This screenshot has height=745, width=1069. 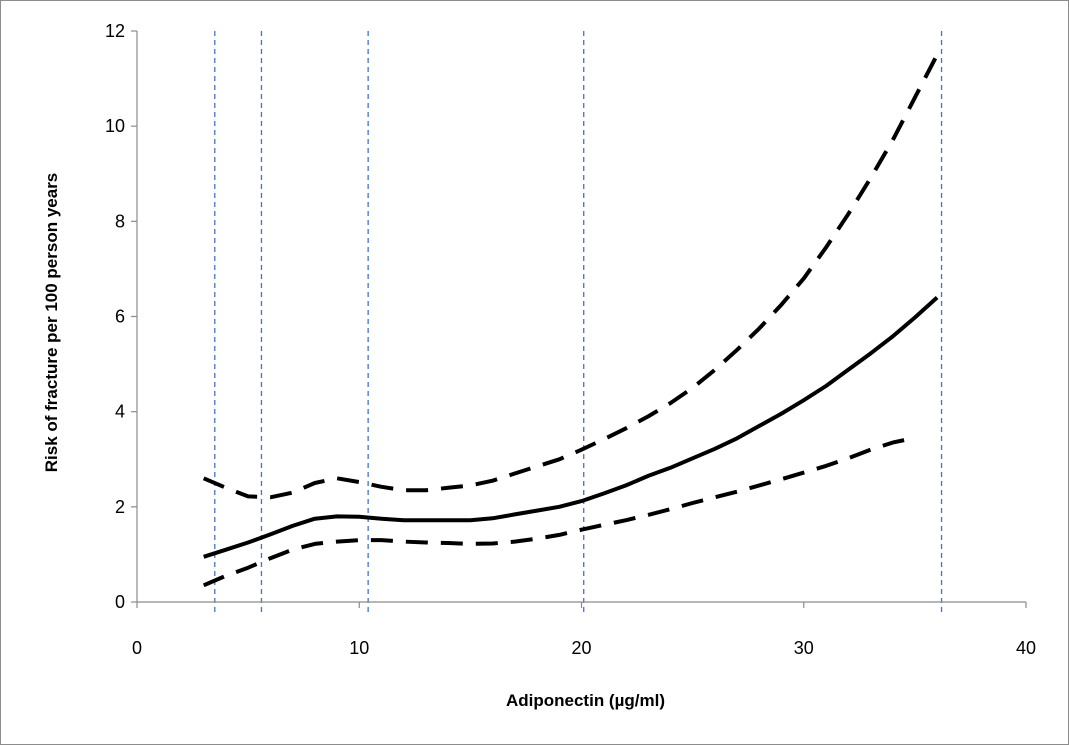 What do you see at coordinates (120, 412) in the screenshot?
I see `y-tick-label: 4` at bounding box center [120, 412].